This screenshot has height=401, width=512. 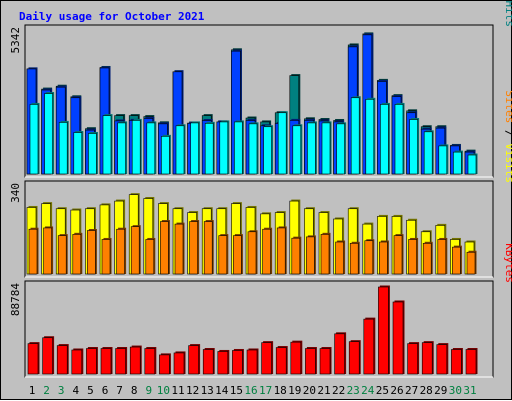 I want to click on legend-text-1: /, so click(x=507, y=133).